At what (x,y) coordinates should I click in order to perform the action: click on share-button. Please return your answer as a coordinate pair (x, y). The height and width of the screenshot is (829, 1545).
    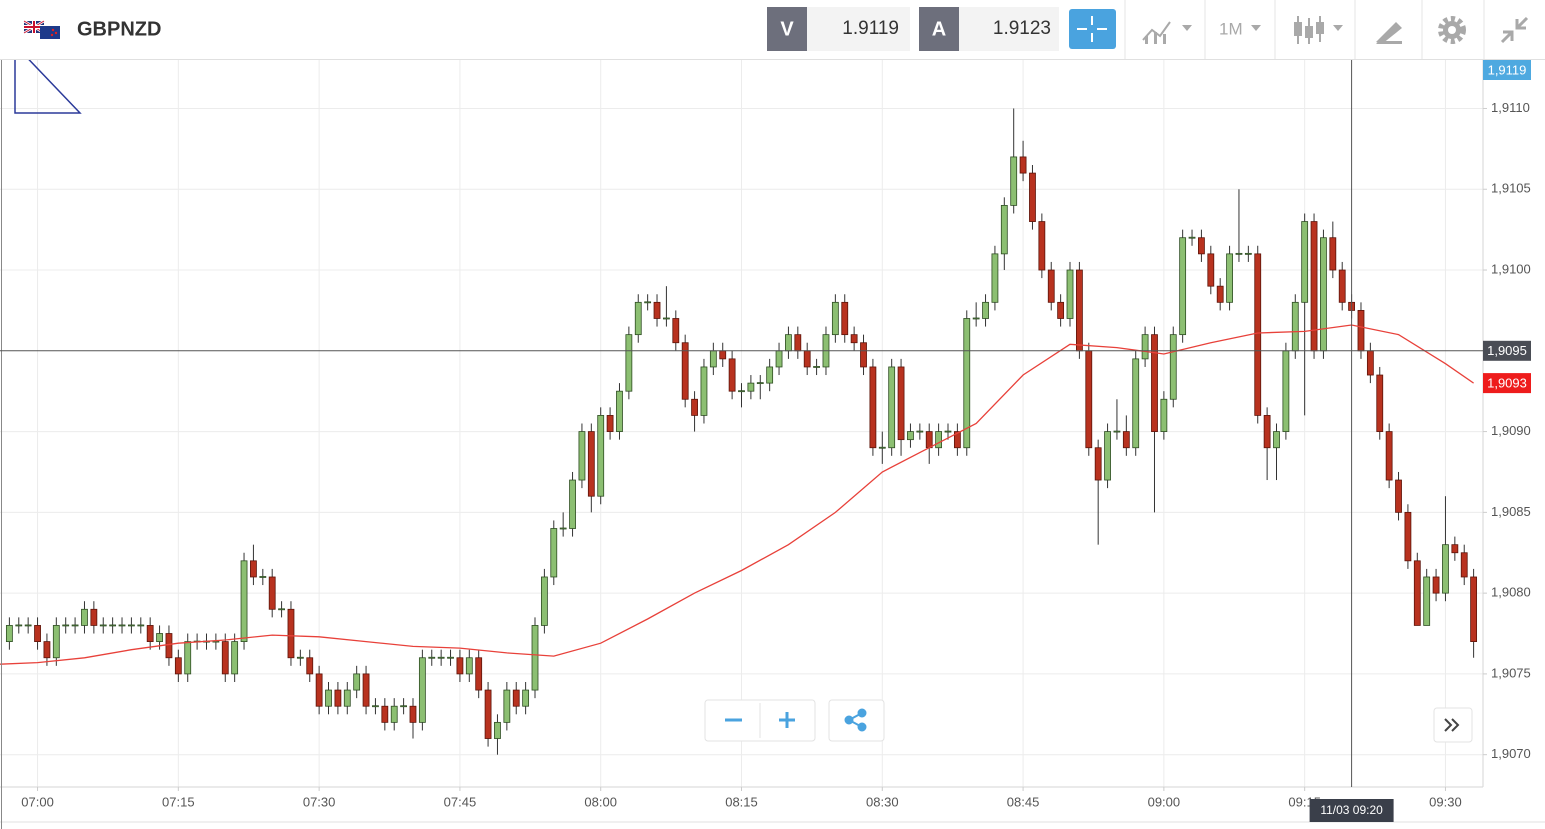
    Looking at the image, I should click on (856, 720).